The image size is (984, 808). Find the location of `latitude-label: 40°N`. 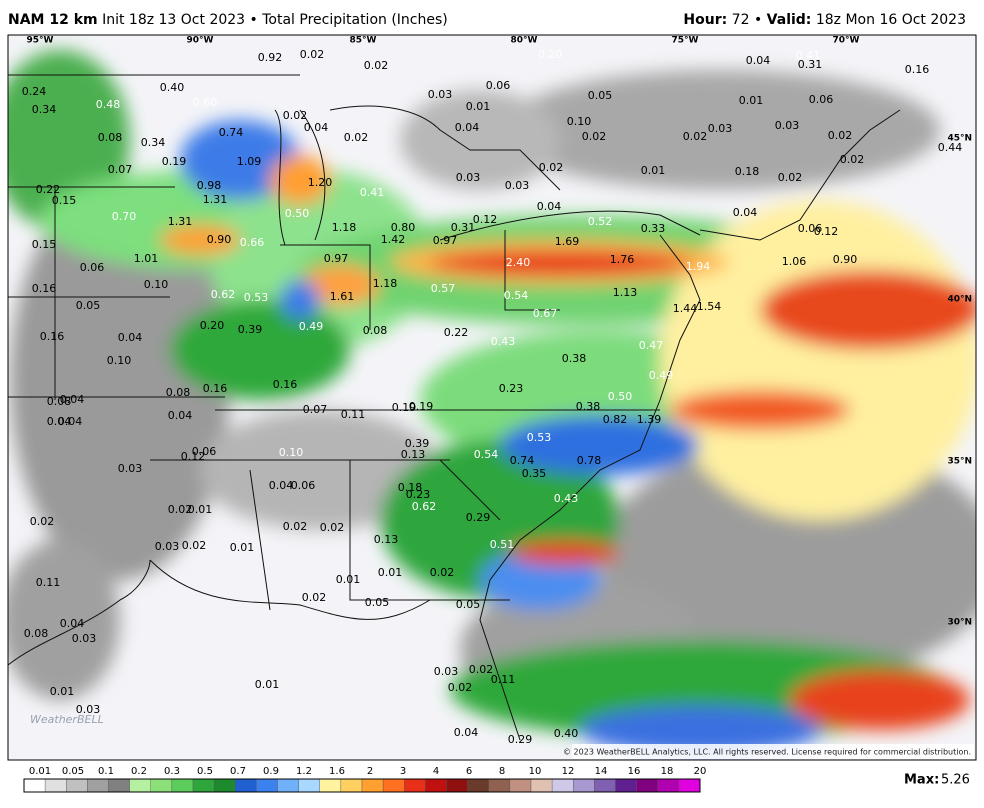

latitude-label: 40°N is located at coordinates (959, 300).